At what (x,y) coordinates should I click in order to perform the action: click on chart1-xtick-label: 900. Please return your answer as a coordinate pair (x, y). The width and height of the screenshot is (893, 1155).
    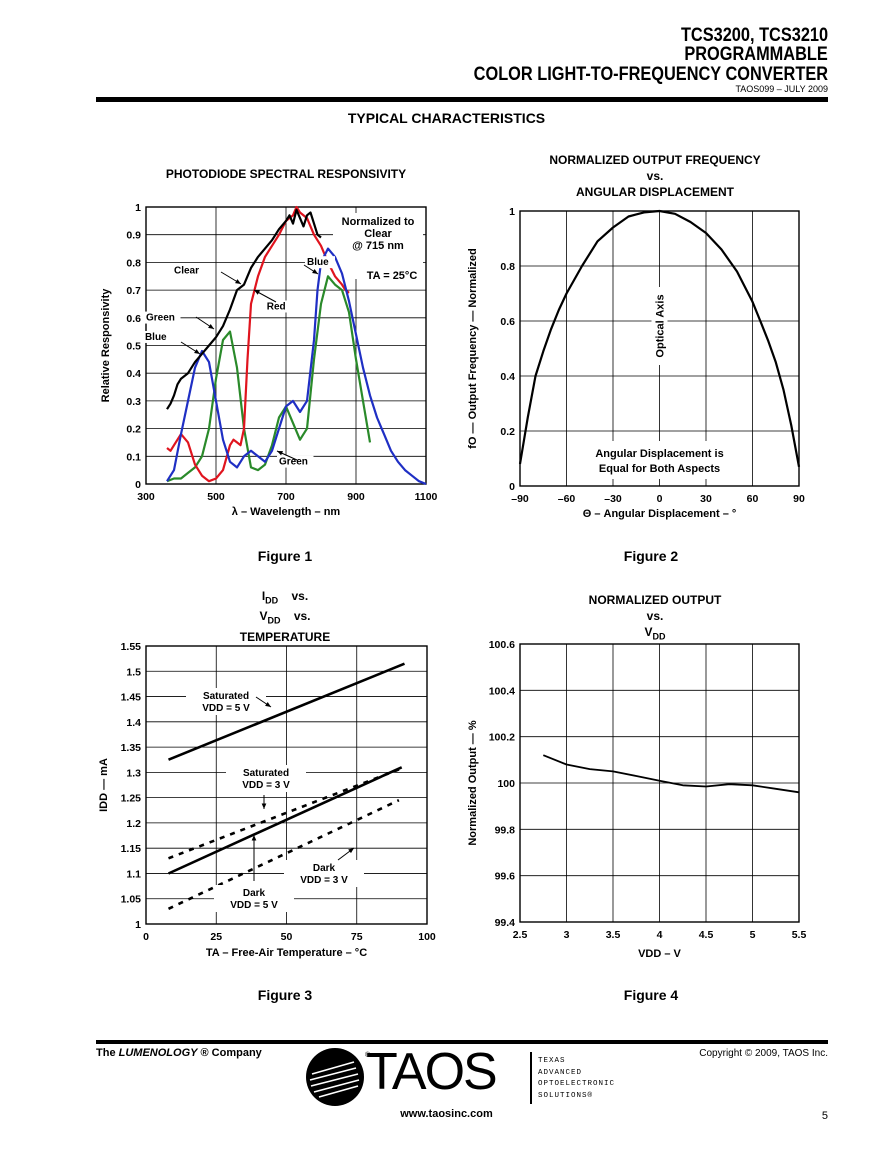
    Looking at the image, I should click on (356, 497).